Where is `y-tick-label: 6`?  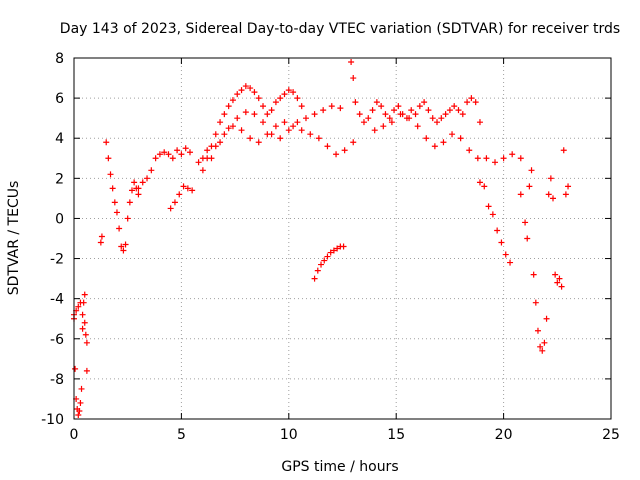 y-tick-label: 6 is located at coordinates (59, 99).